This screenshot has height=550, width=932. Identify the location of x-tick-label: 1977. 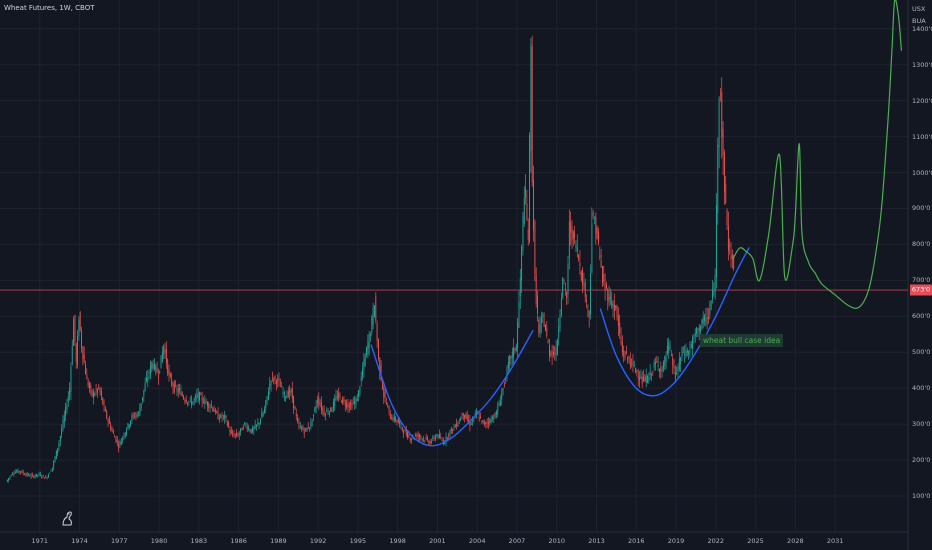
(119, 541).